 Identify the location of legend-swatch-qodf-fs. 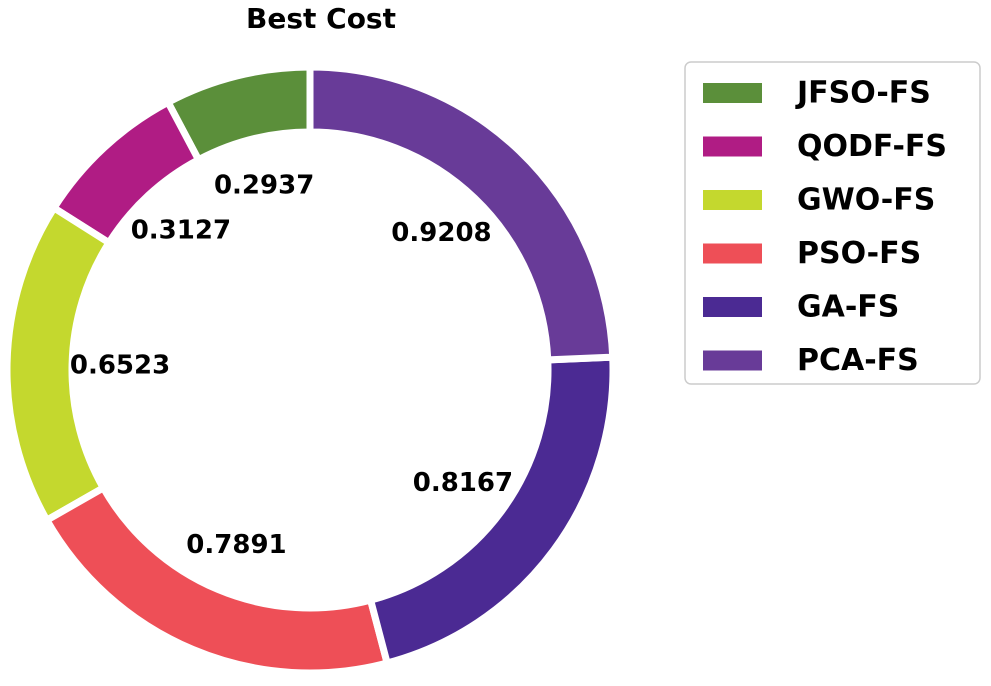
(732, 146).